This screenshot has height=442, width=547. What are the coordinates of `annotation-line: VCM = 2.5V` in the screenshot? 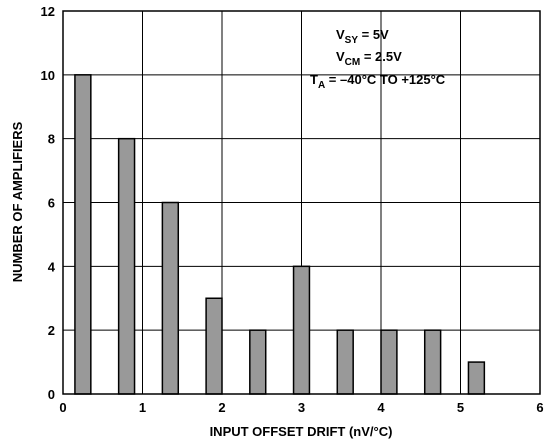 It's located at (369, 58).